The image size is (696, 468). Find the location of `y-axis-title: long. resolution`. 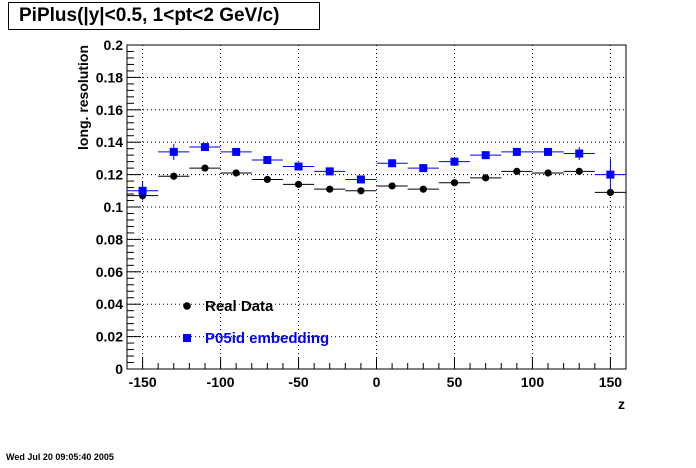

y-axis-title: long. resolution is located at coordinates (83, 97).